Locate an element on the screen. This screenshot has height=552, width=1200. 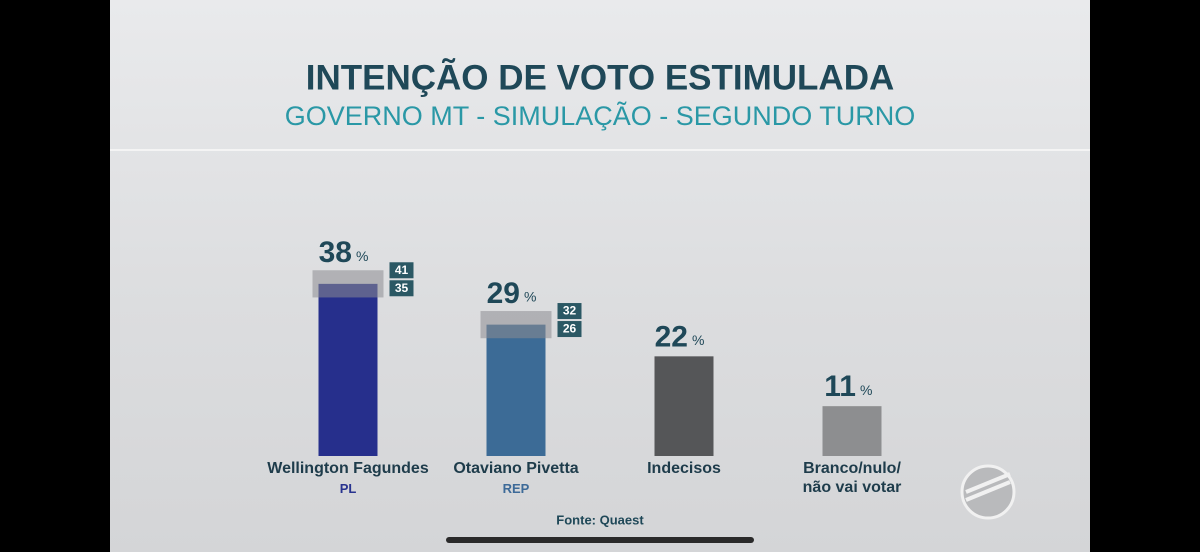
logo-stripes is located at coordinates (988, 487).